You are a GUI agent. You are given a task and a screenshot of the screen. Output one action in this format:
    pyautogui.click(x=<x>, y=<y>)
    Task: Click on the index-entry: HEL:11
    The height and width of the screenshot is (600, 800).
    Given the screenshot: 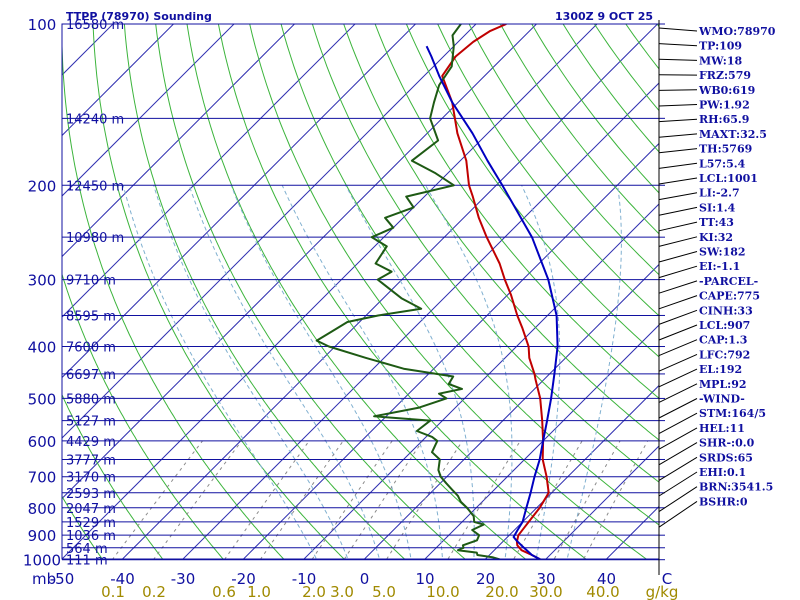 What is the action you would take?
    pyautogui.click(x=722, y=428)
    